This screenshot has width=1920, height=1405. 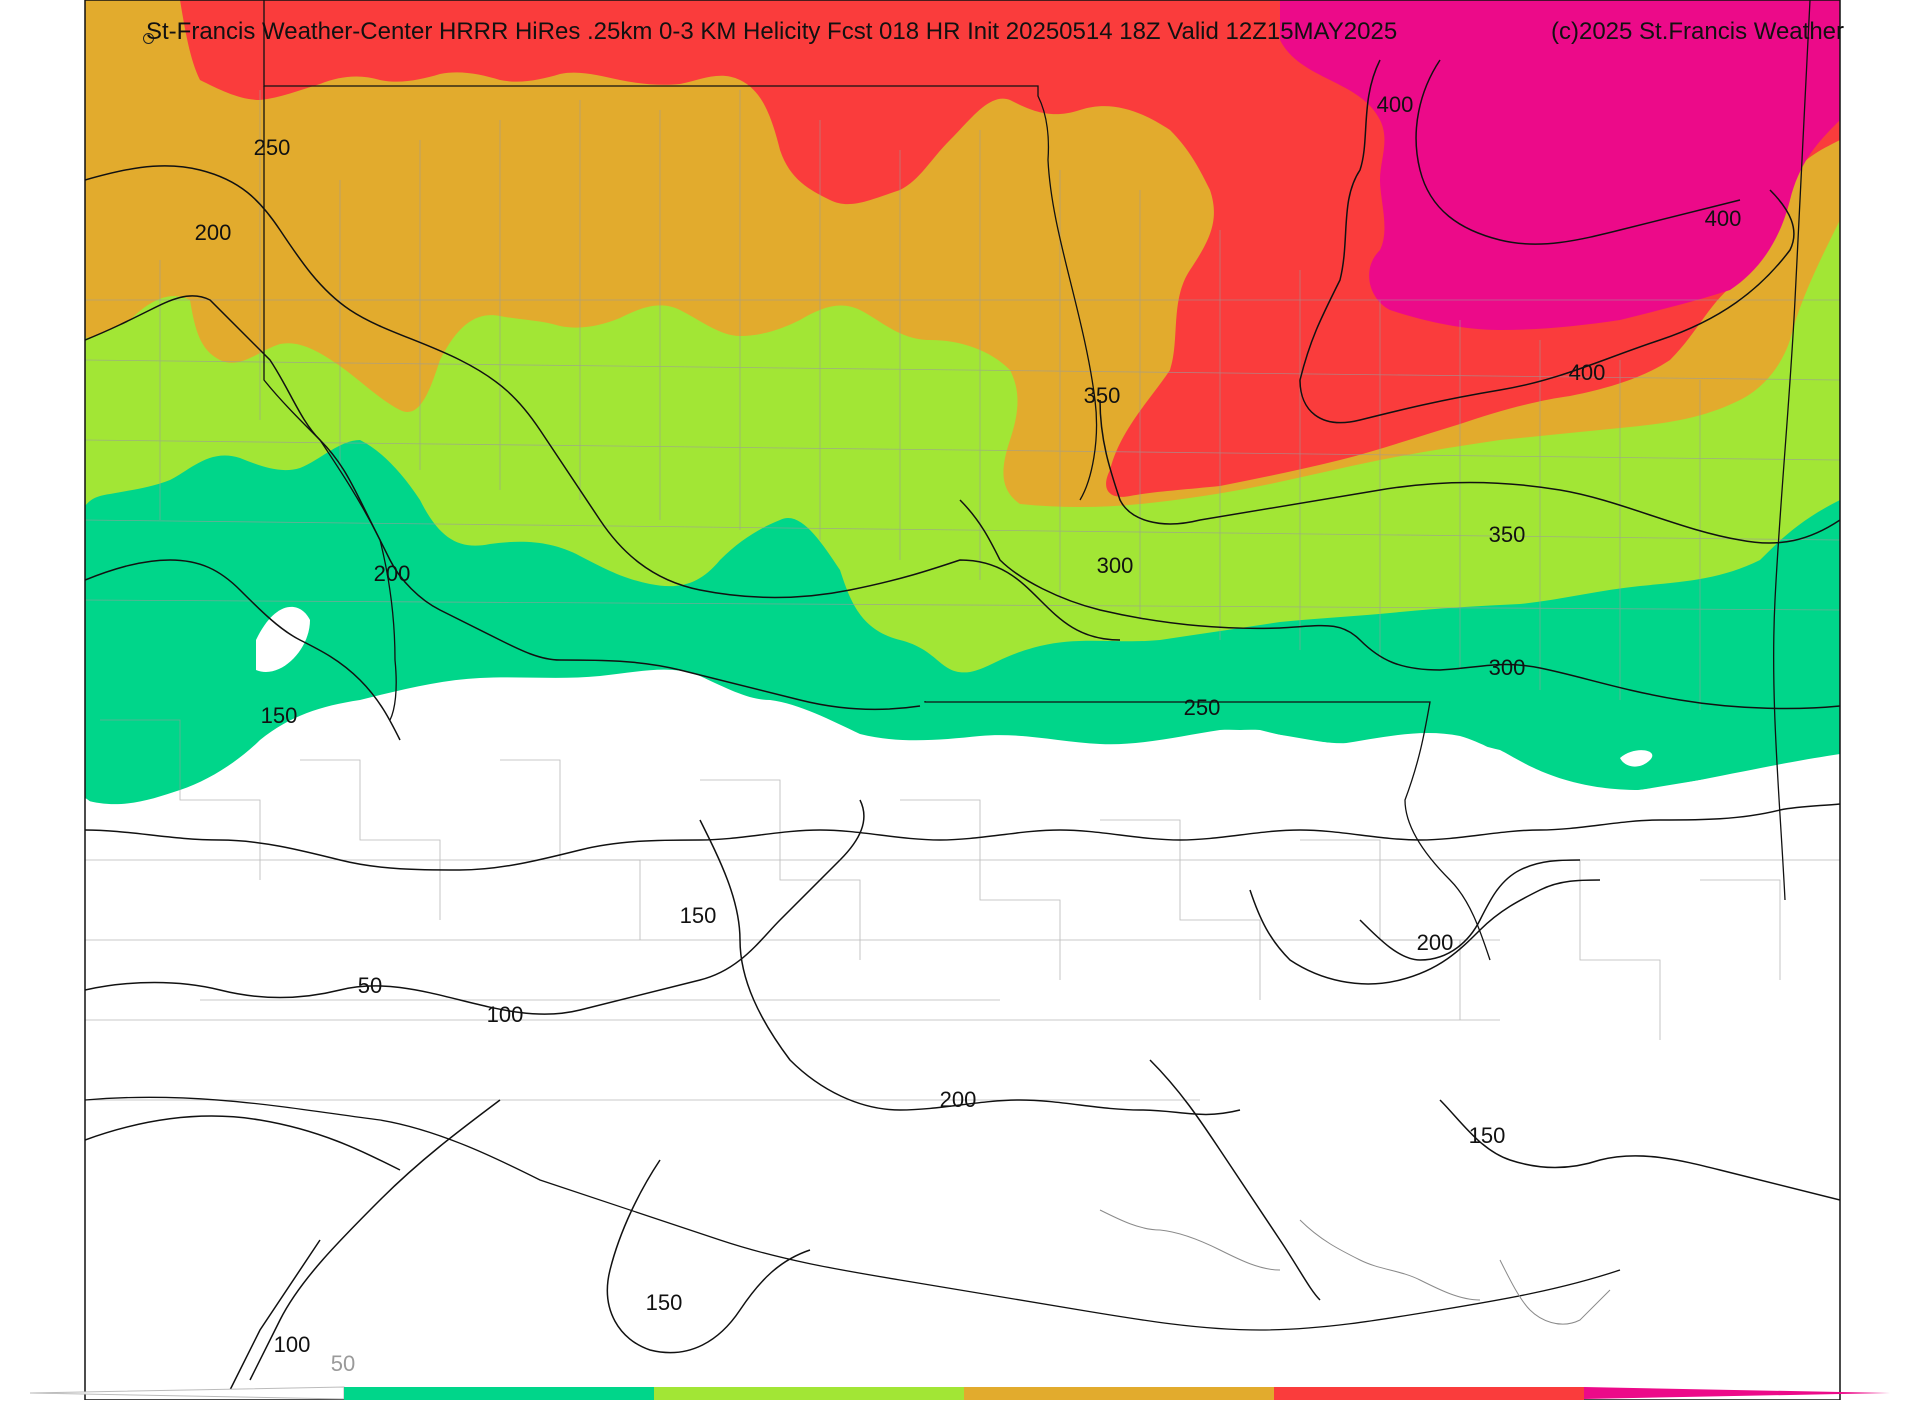 I want to click on copyright-text: (c)2025 St.Francis Weather, so click(x=1698, y=31).